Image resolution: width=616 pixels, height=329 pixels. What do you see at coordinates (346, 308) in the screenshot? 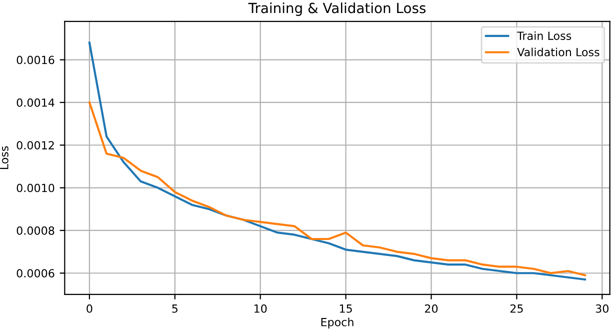
I see `x-tick-label: 15` at bounding box center [346, 308].